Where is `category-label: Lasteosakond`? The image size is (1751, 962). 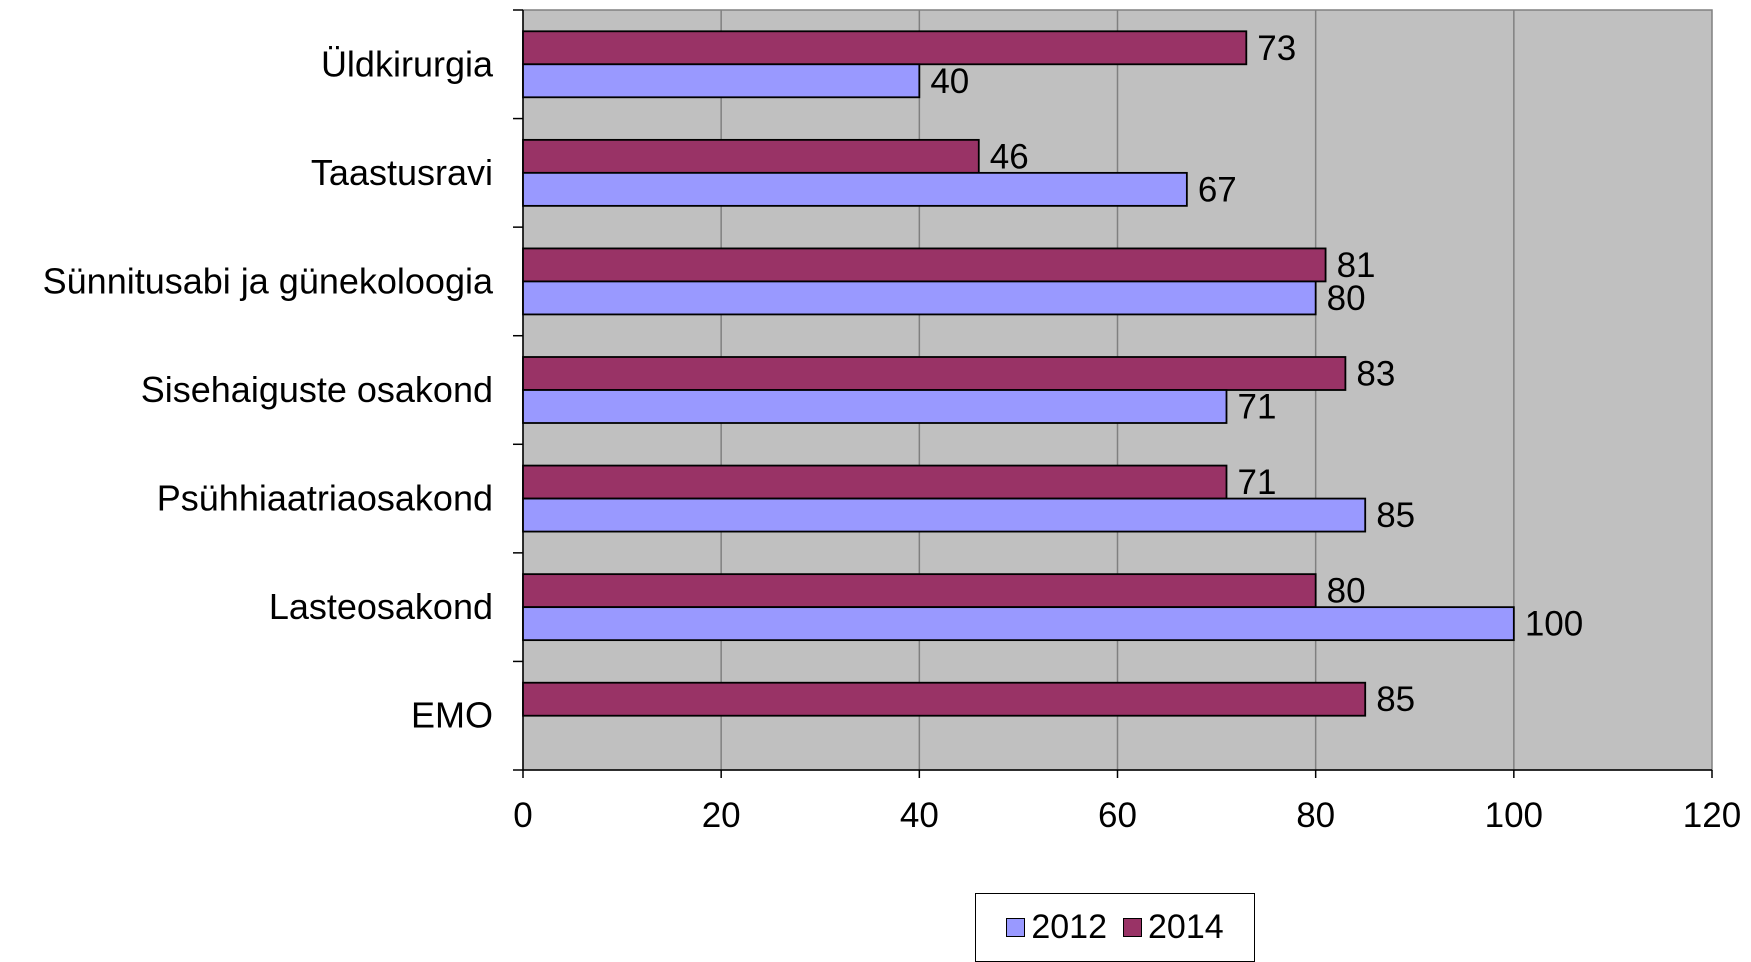
category-label: Lasteosakond is located at coordinates (381, 606).